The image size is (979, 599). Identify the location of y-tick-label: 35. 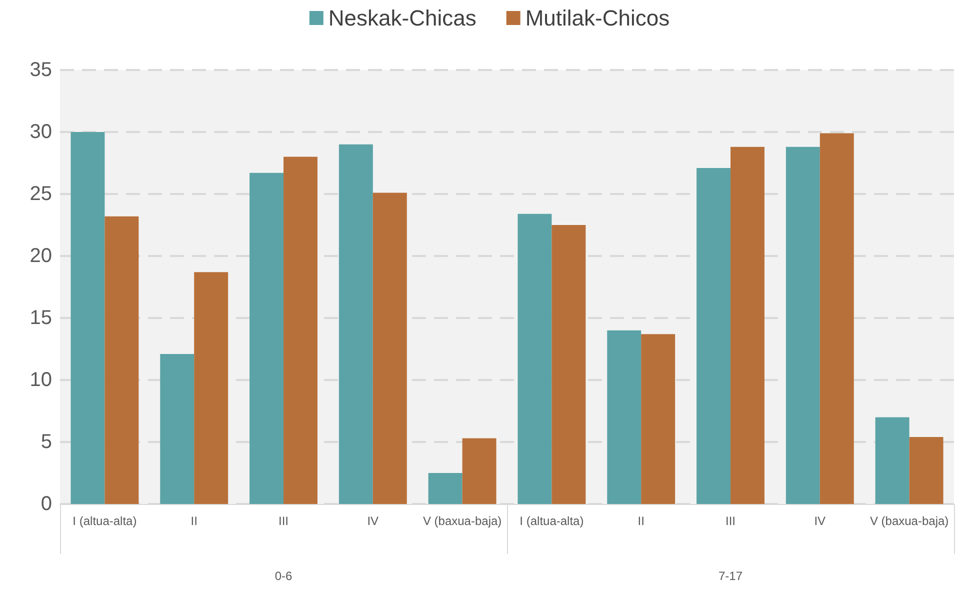
(41, 70).